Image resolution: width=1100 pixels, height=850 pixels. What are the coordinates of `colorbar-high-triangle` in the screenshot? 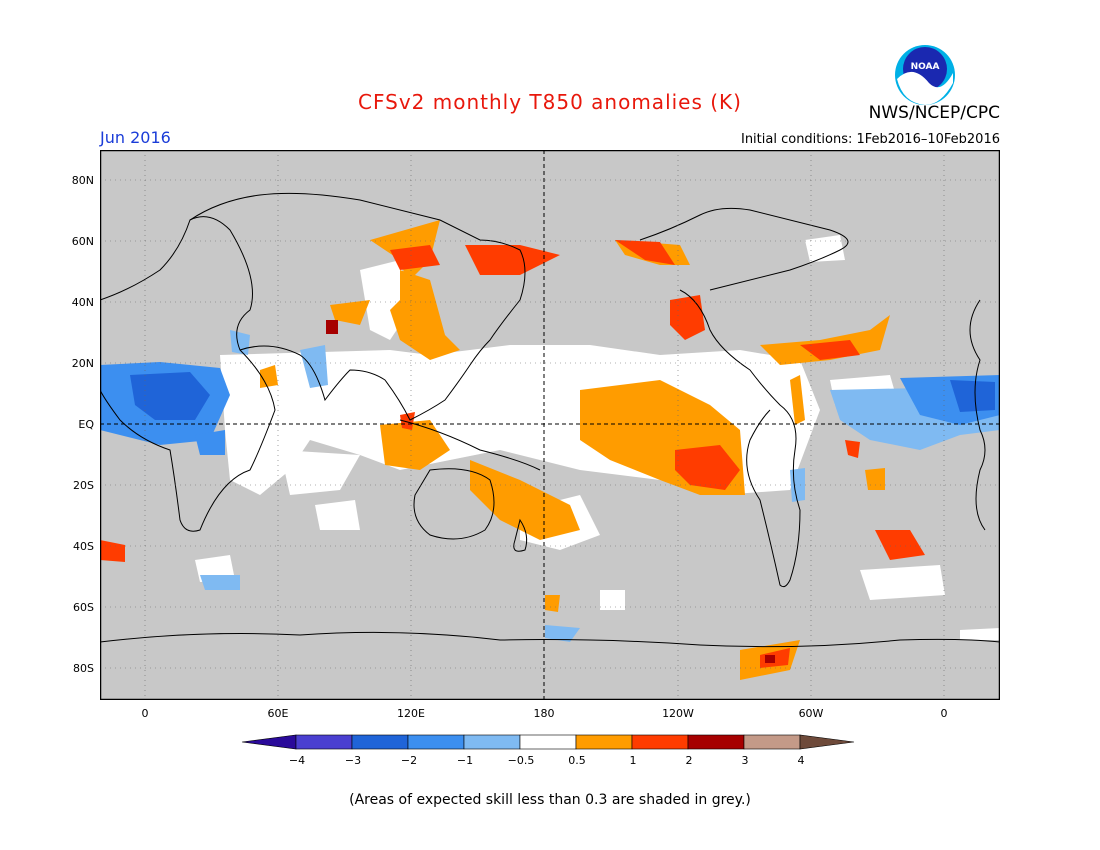 It's located at (827, 742).